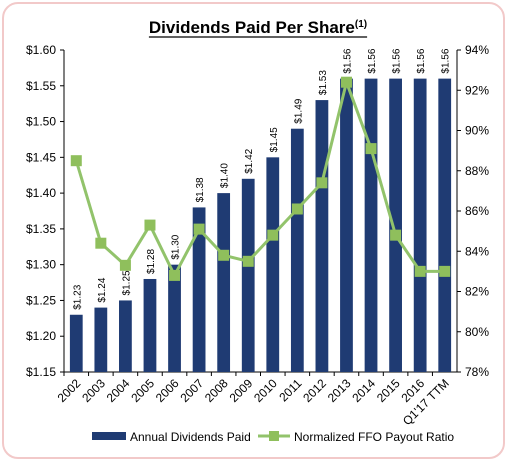 The image size is (511, 465). Describe the element at coordinates (190, 437) in the screenshot. I see `legend-label-bars: Annual Dividends Paid` at that location.